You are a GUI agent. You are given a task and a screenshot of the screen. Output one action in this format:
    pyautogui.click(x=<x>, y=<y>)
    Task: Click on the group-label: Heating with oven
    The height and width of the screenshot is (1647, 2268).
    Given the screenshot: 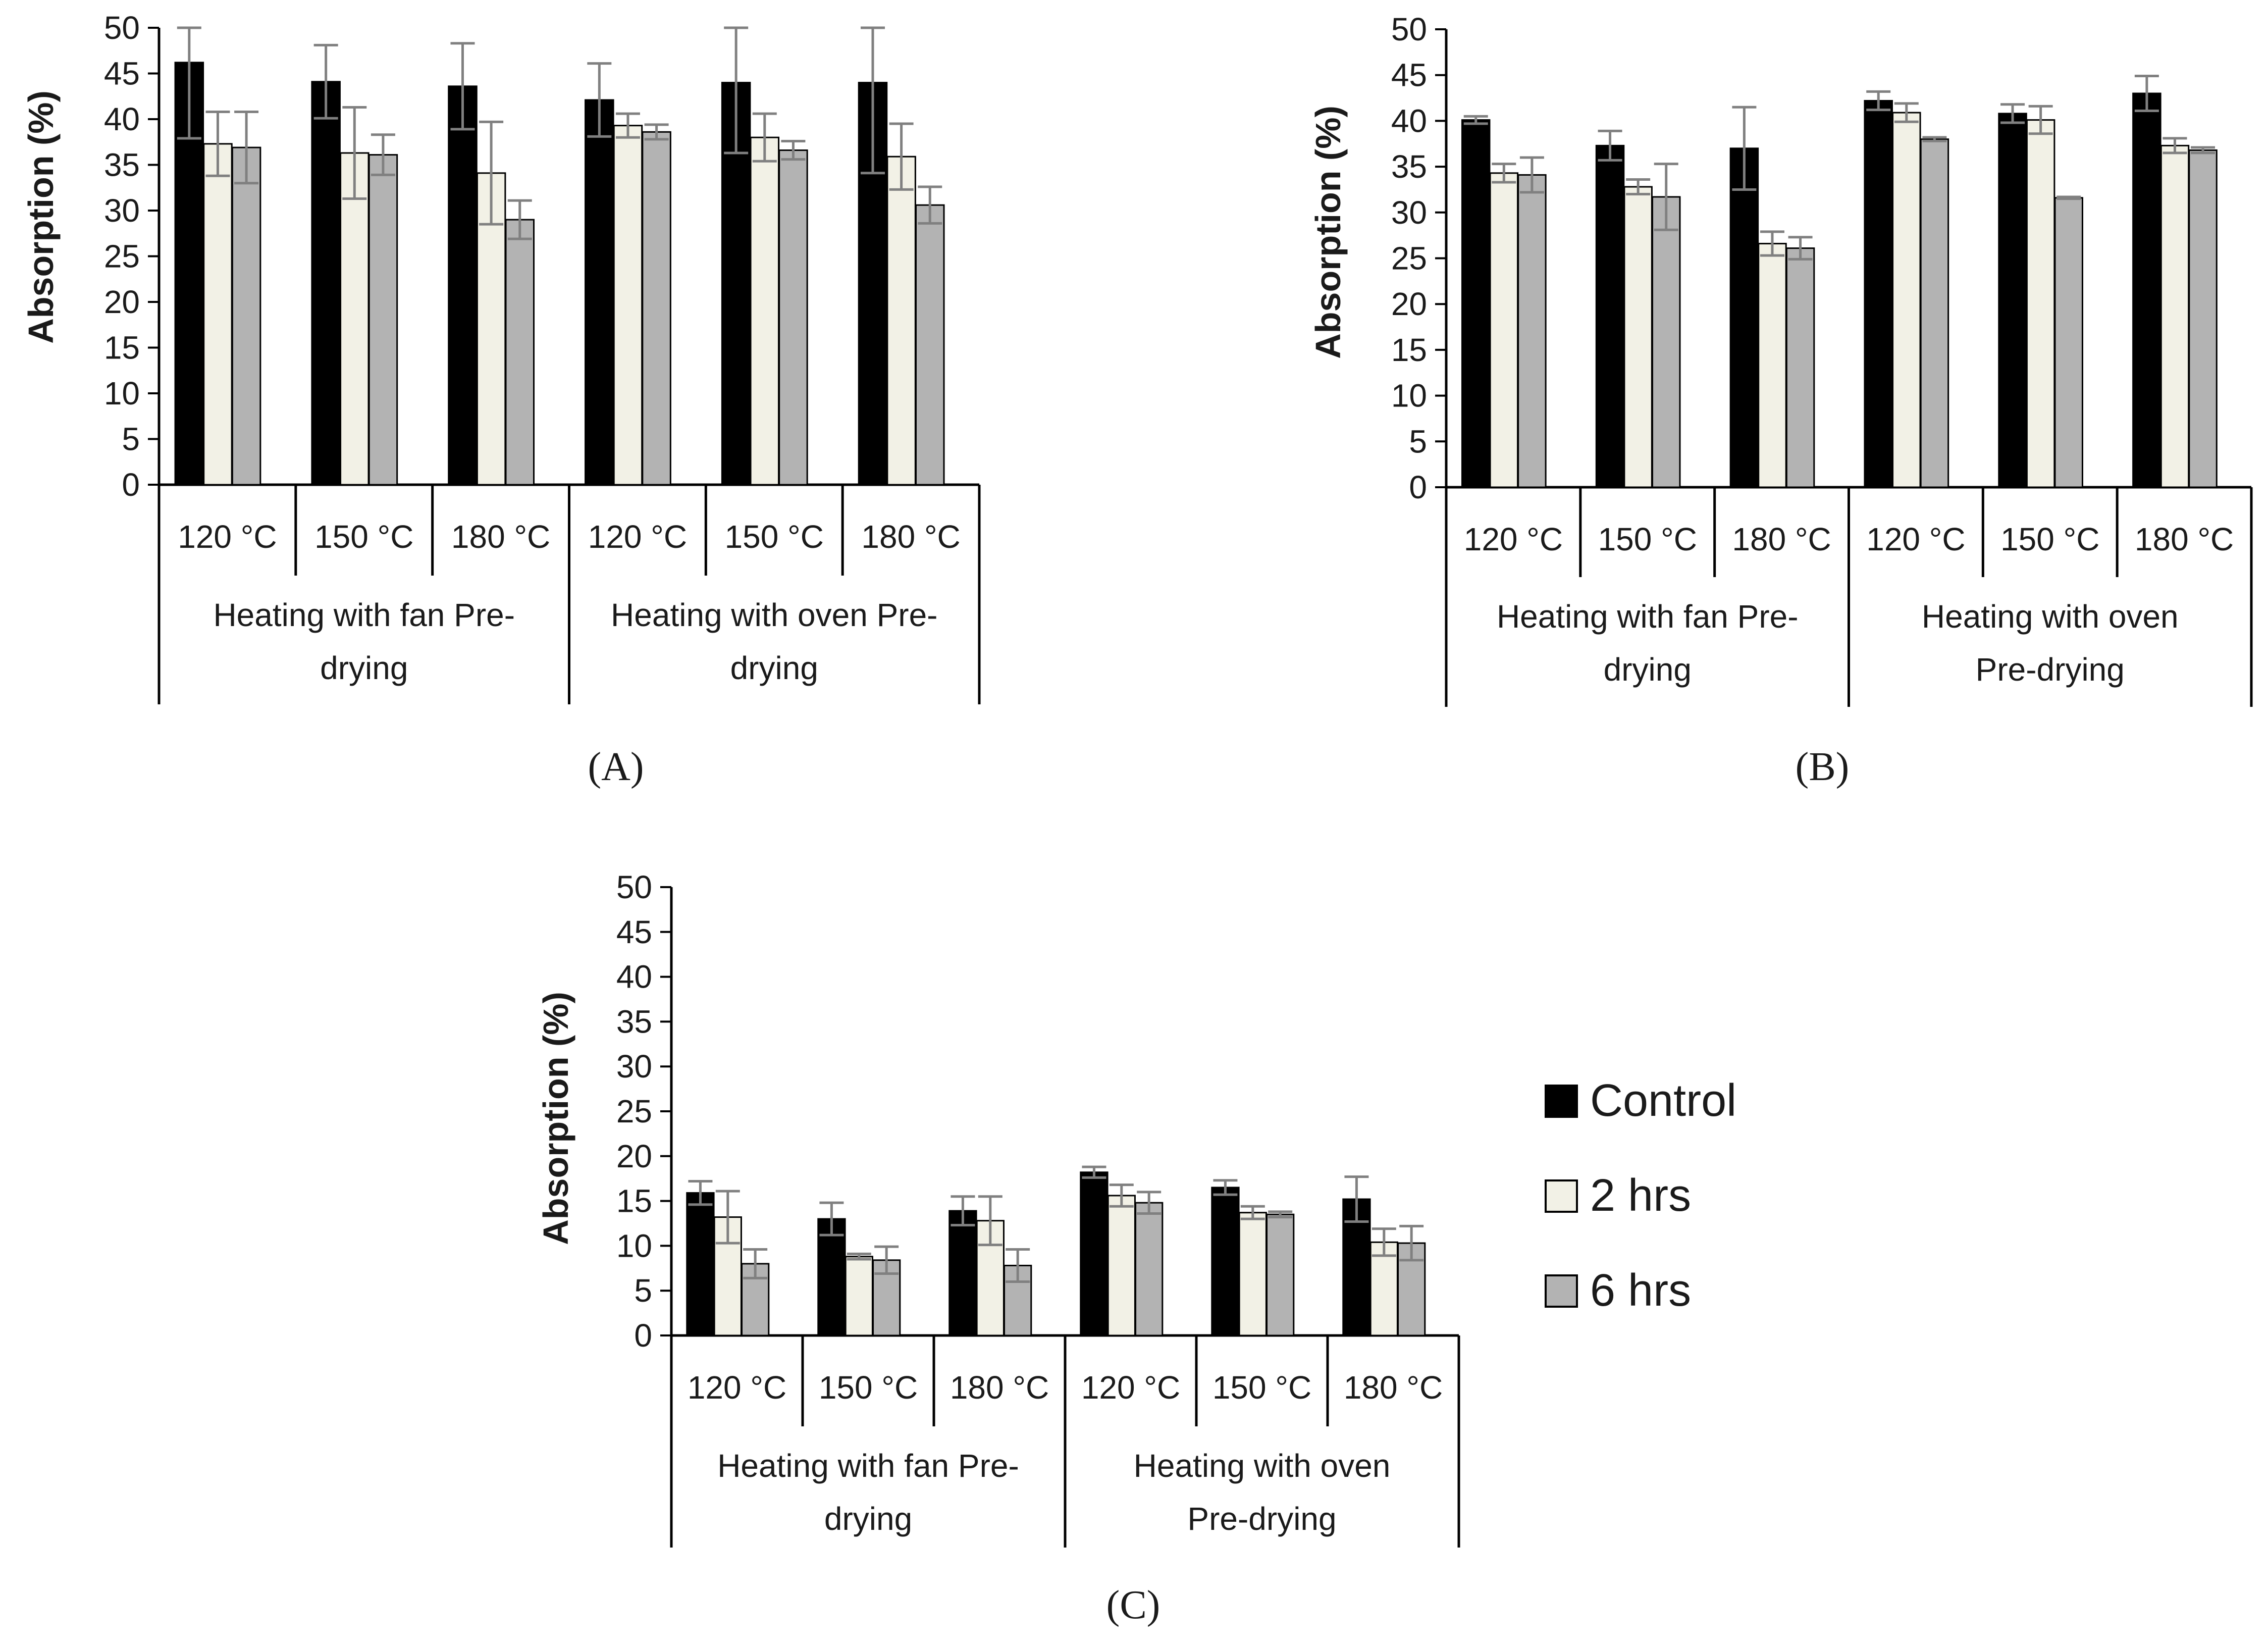 What is the action you would take?
    pyautogui.click(x=1262, y=1466)
    